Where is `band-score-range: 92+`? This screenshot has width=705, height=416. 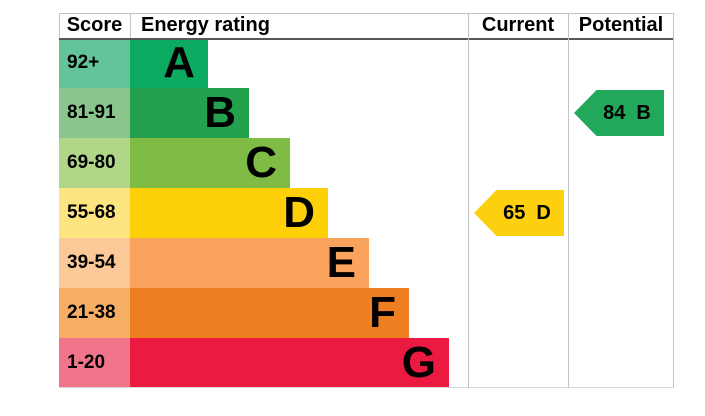 band-score-range: 92+ is located at coordinates (94, 63).